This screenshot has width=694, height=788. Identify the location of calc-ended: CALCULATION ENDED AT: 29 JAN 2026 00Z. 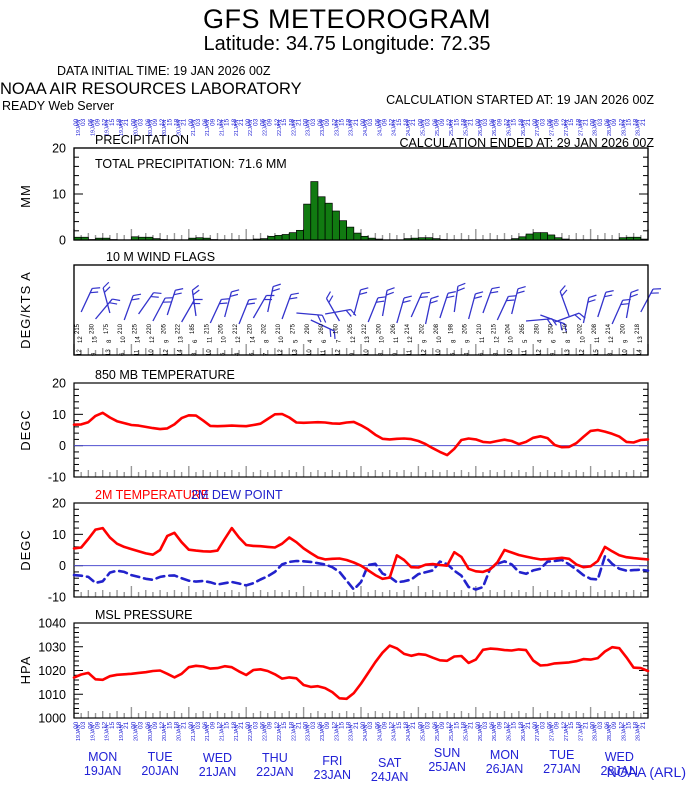
(527, 142).